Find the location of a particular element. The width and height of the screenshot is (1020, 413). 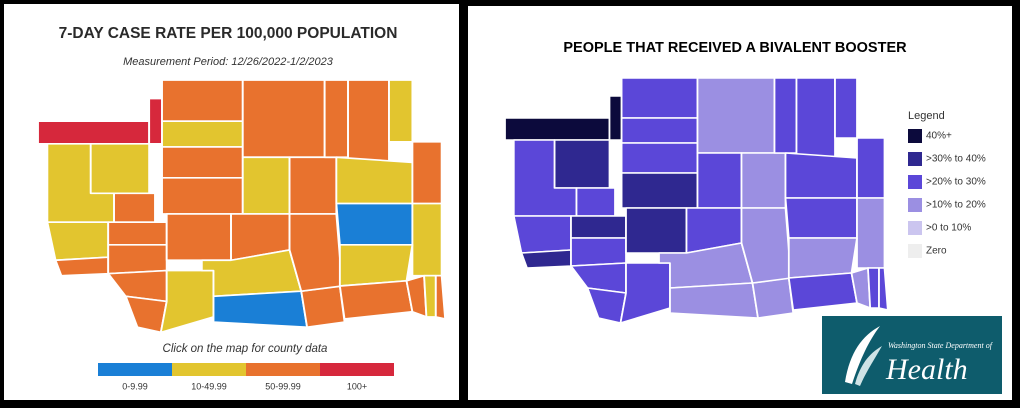

case-rate-legend: 0-9.99 10-49.99 50-99.99 100+ is located at coordinates (246, 377).